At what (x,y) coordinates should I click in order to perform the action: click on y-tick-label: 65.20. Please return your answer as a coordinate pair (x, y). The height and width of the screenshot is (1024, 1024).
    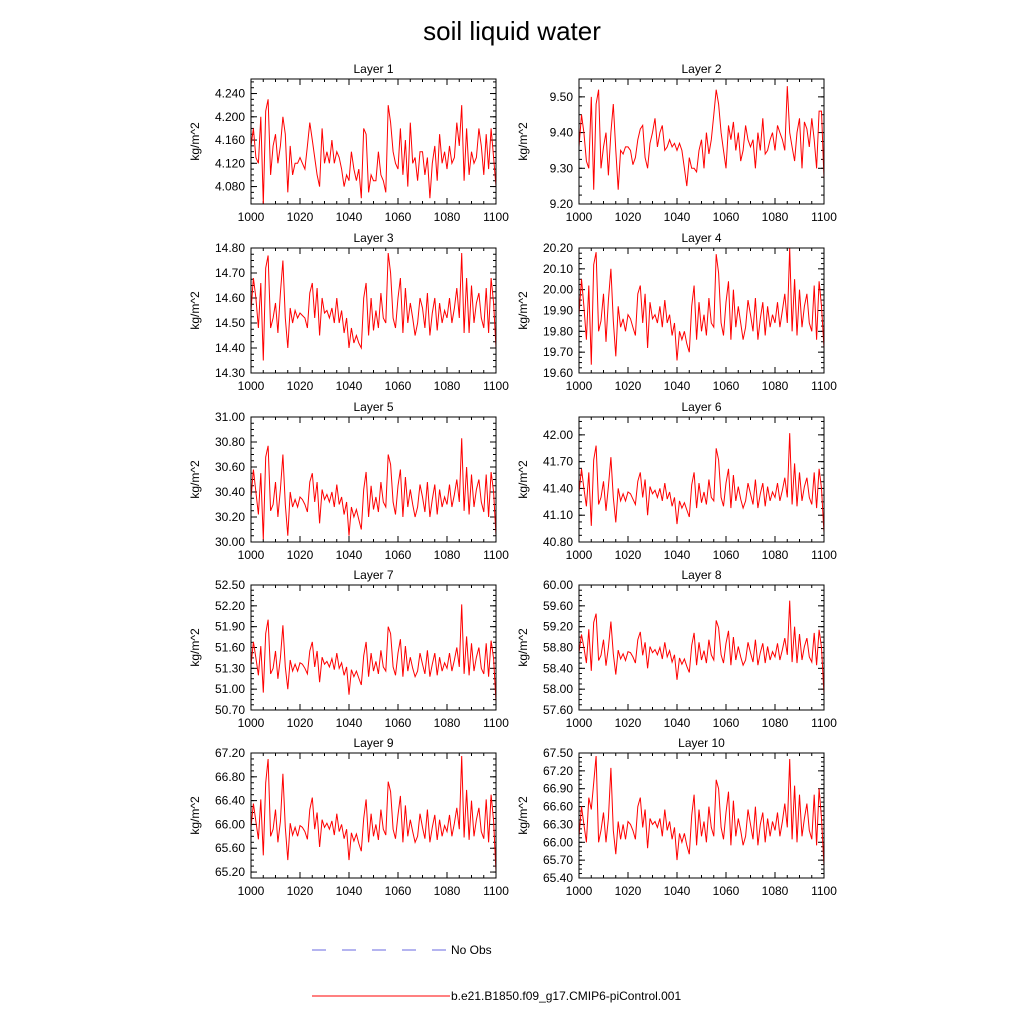
    Looking at the image, I should click on (230, 872).